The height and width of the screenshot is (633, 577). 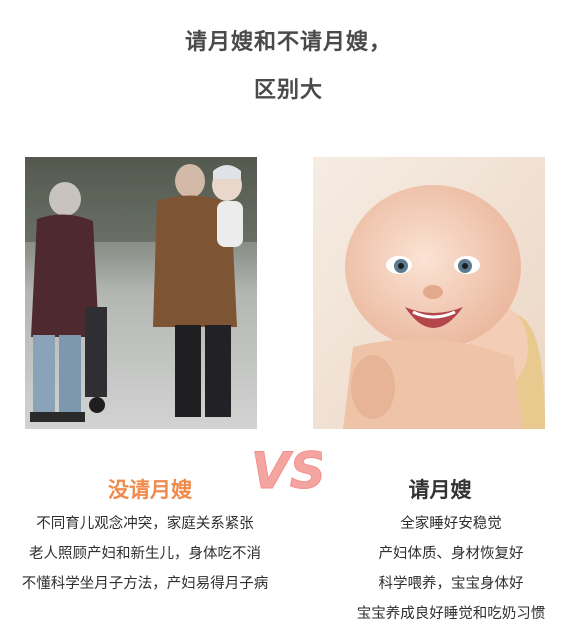 I want to click on headline-line-1: 请月嫂和不请月嫂，, so click(x=288, y=42).